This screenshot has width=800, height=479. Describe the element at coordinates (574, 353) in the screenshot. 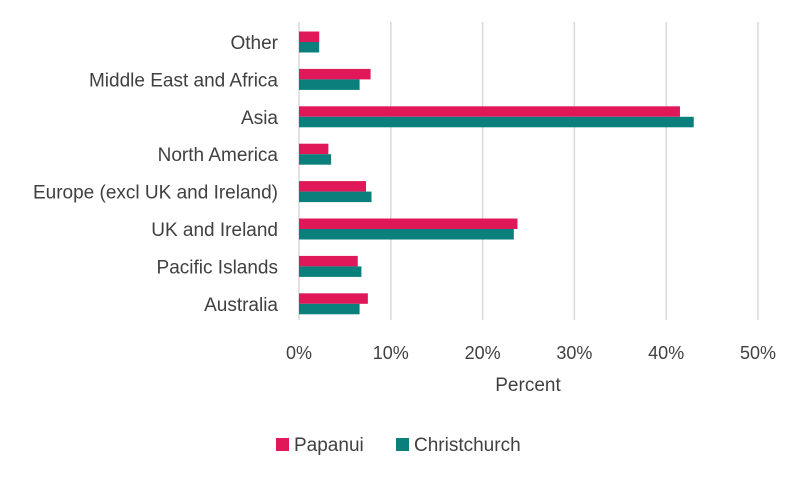

I see `x-tick-label-30: 30%` at that location.